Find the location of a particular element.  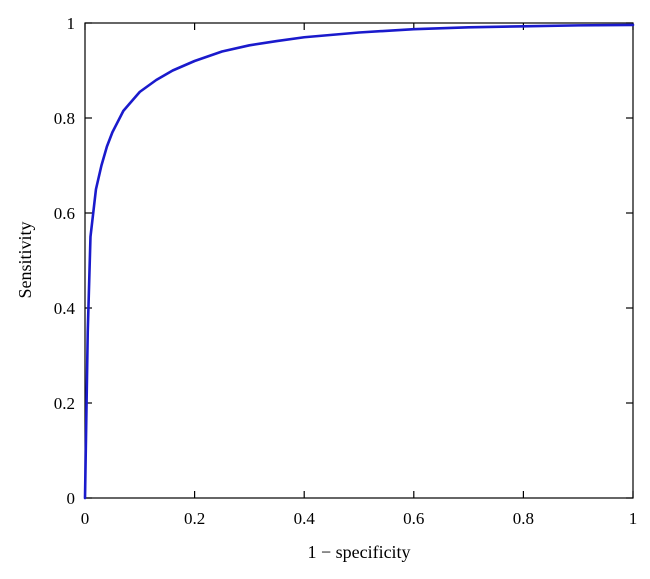

y-tick-label: 0.6 is located at coordinates (64, 213).